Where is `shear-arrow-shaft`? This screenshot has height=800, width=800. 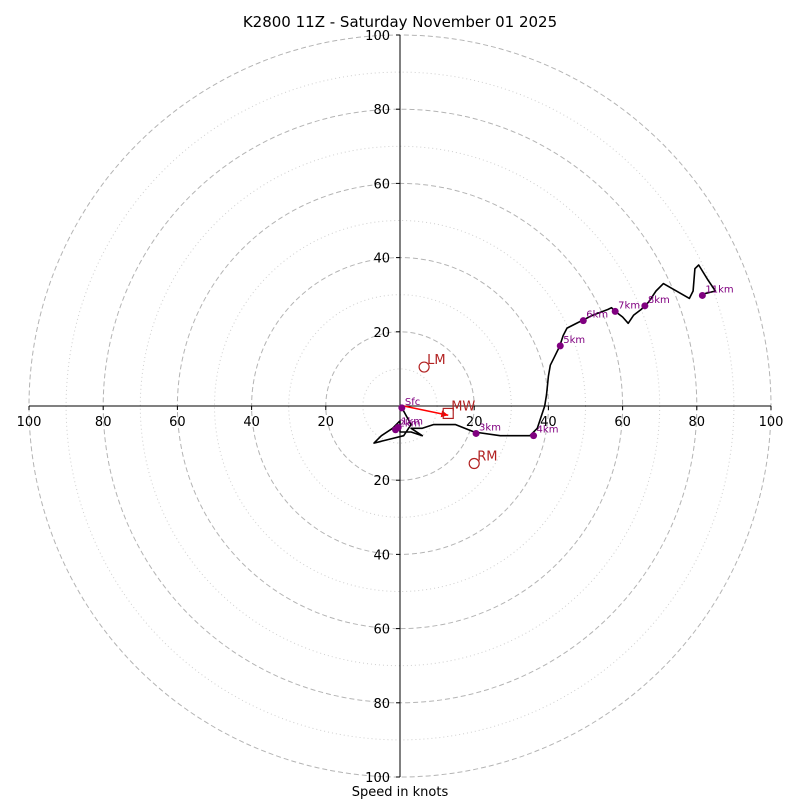
shear-arrow-shaft is located at coordinates (426, 411).